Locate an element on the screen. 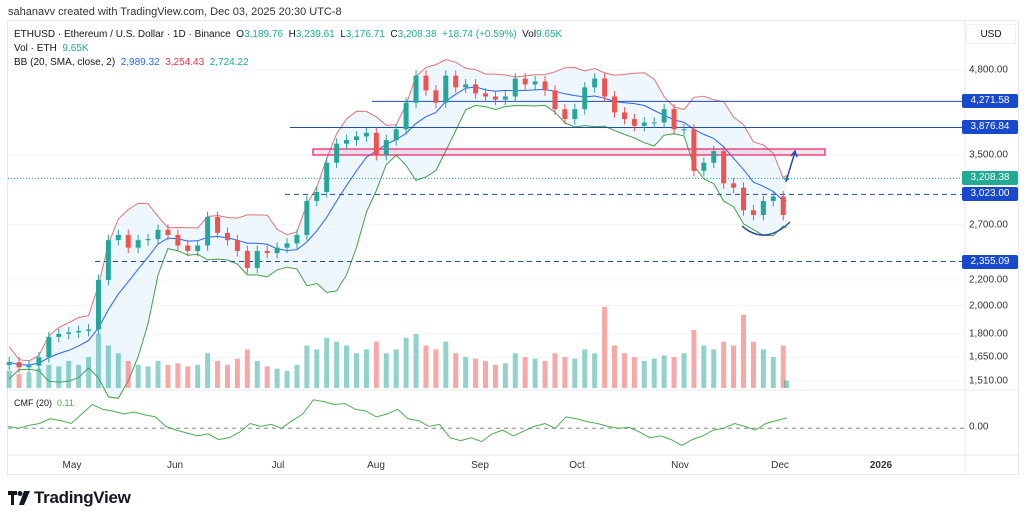 This screenshot has width=1024, height=521. time-tick: Nov is located at coordinates (680, 465).